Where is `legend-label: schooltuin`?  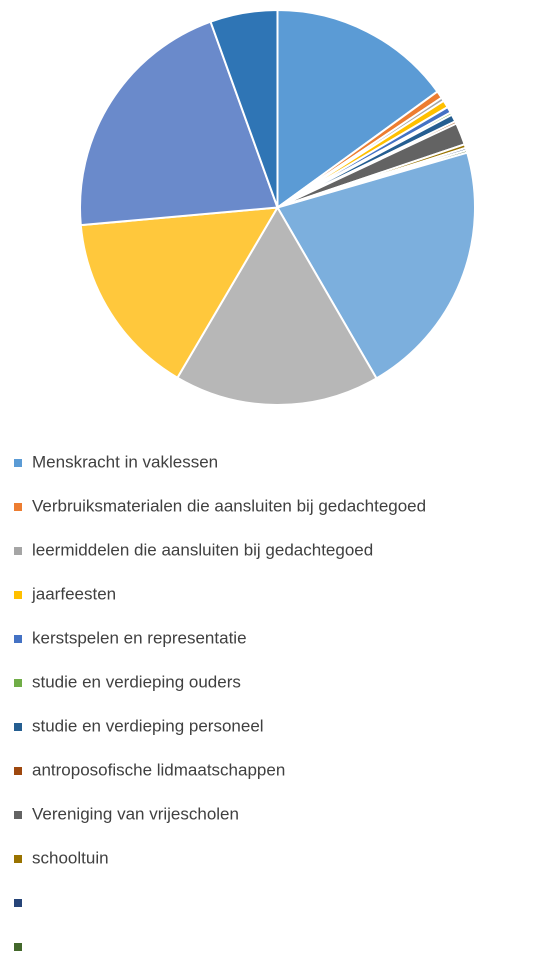
legend-label: schooltuin is located at coordinates (70, 857).